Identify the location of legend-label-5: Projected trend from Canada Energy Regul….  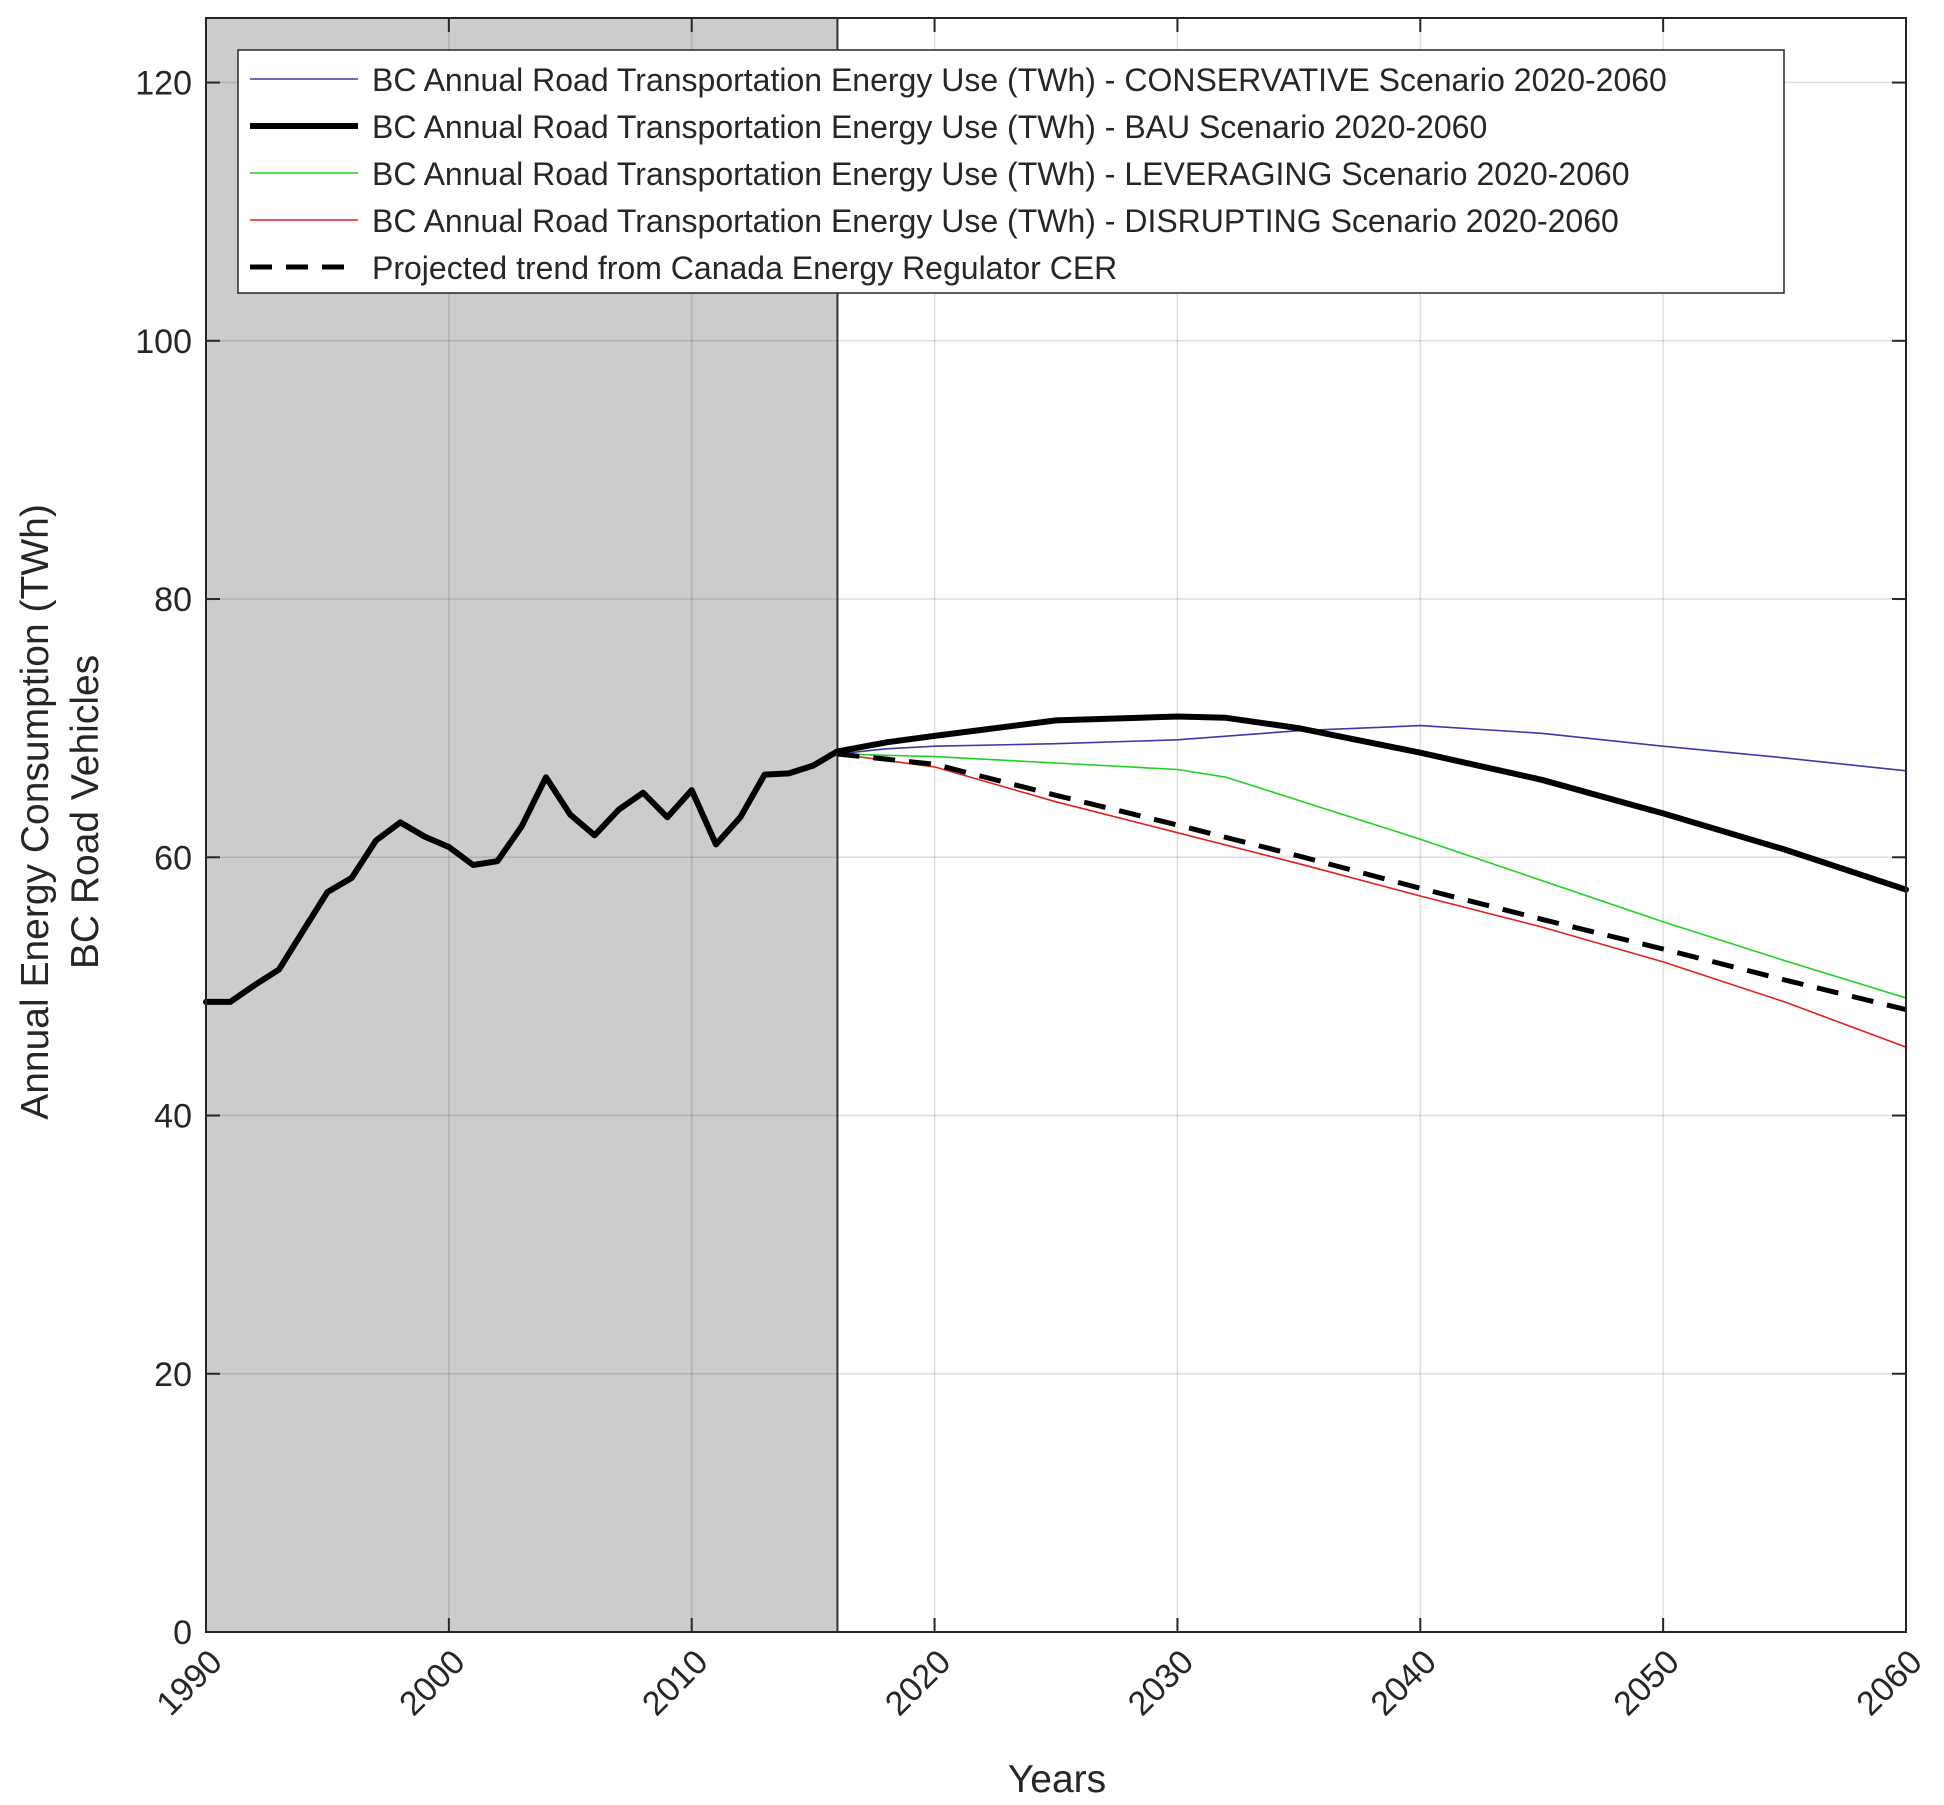
(744, 268).